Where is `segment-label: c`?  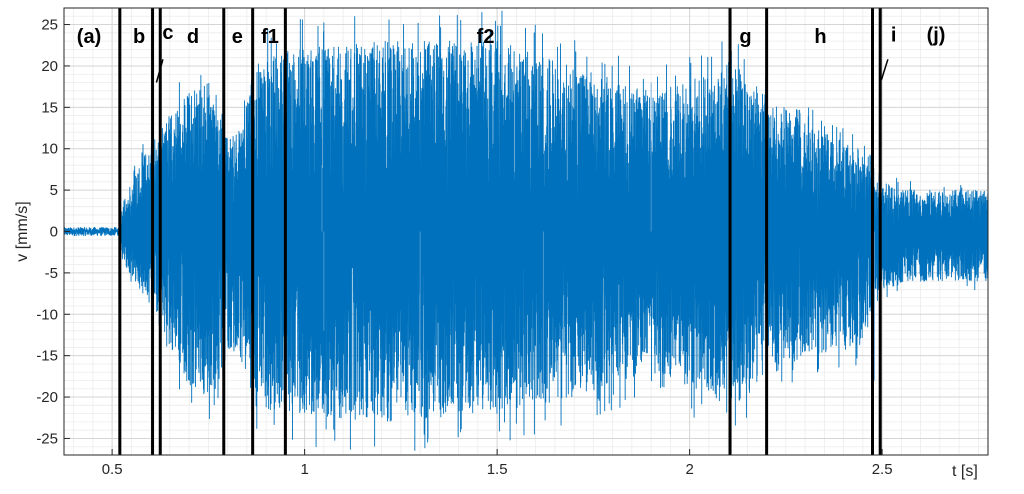
segment-label: c is located at coordinates (167, 33).